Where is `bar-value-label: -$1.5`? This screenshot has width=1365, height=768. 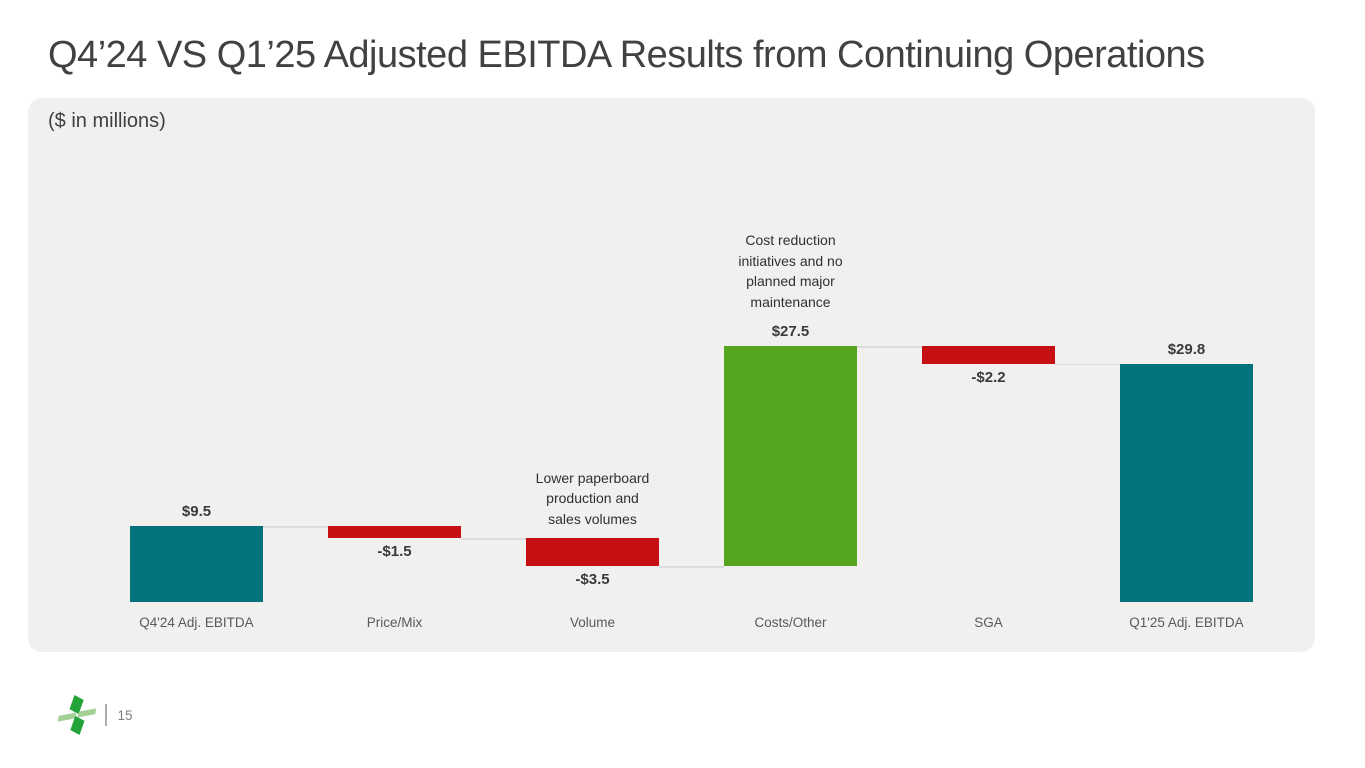
bar-value-label: -$1.5 is located at coordinates (394, 551).